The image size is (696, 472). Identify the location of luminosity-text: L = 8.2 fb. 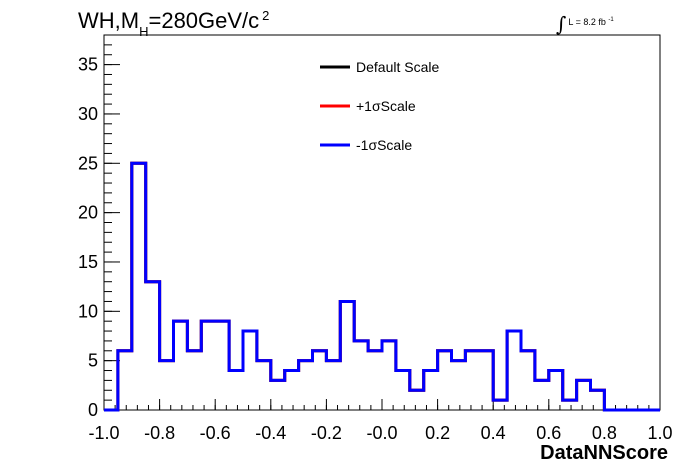
(587, 22).